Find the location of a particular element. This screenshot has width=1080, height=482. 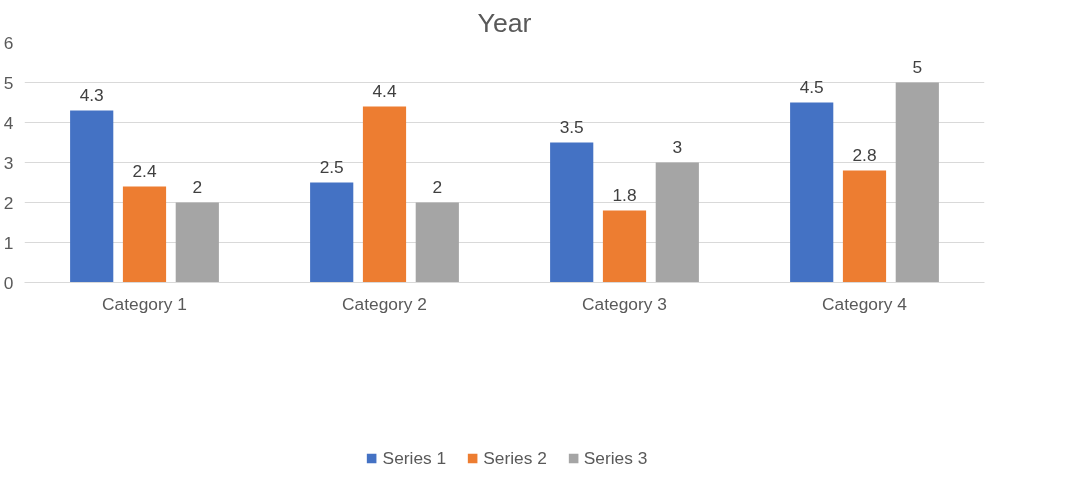

data-label: 2.5 is located at coordinates (331, 166).